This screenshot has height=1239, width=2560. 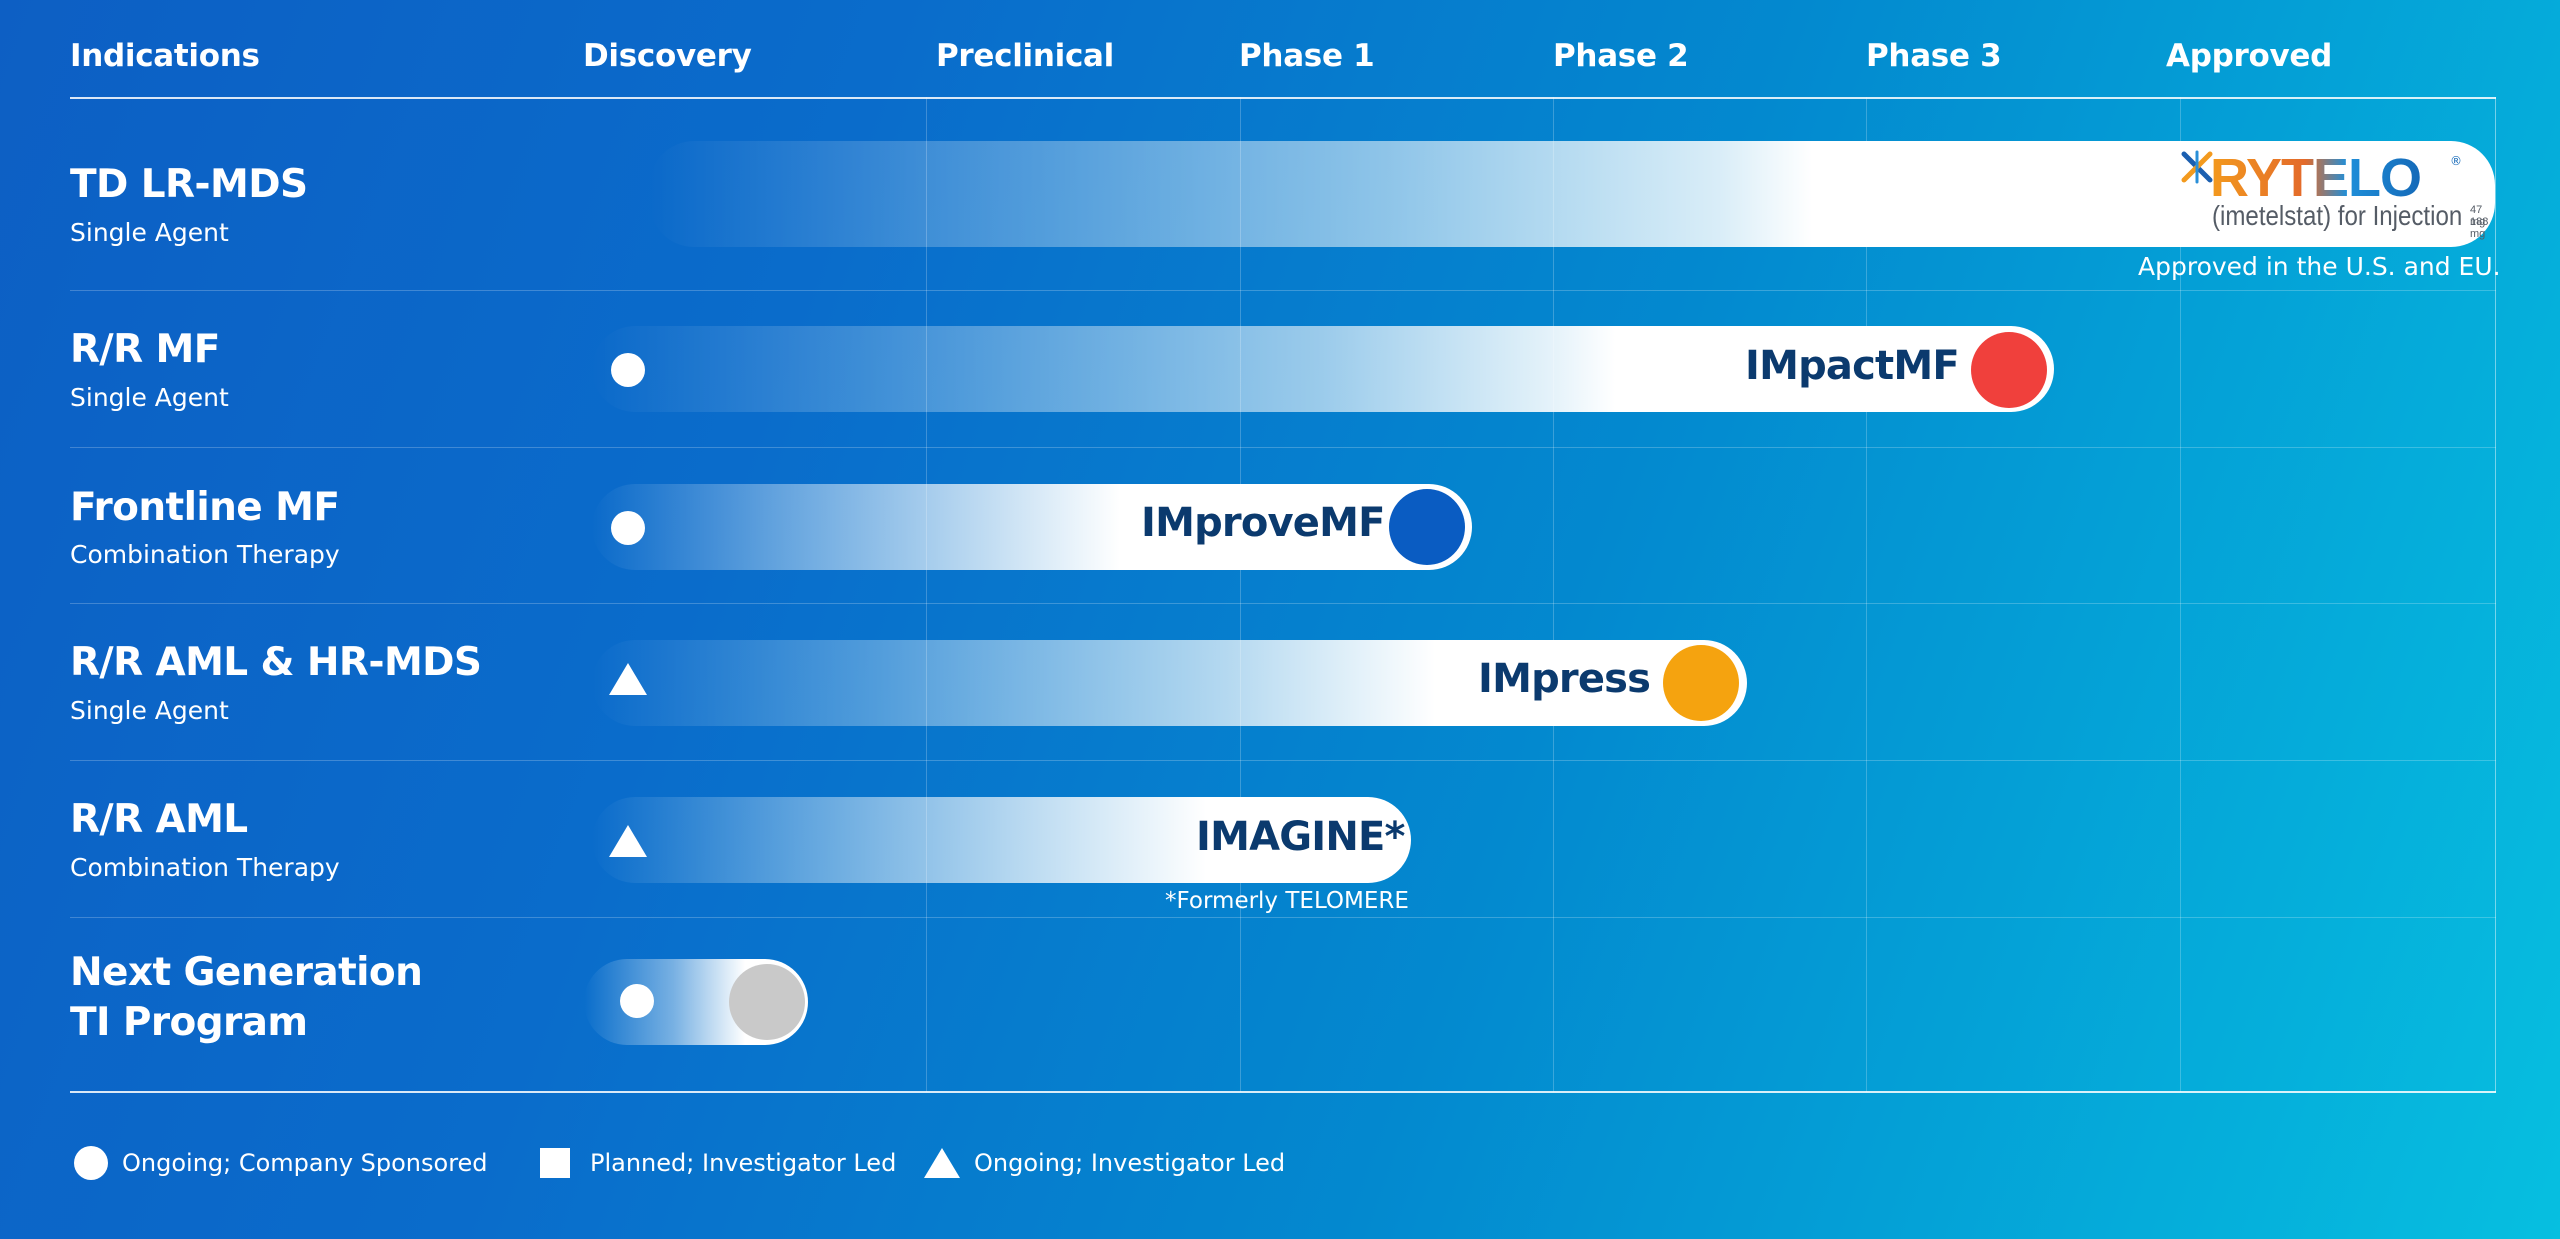 I want to click on right-border, so click(x=2495, y=594).